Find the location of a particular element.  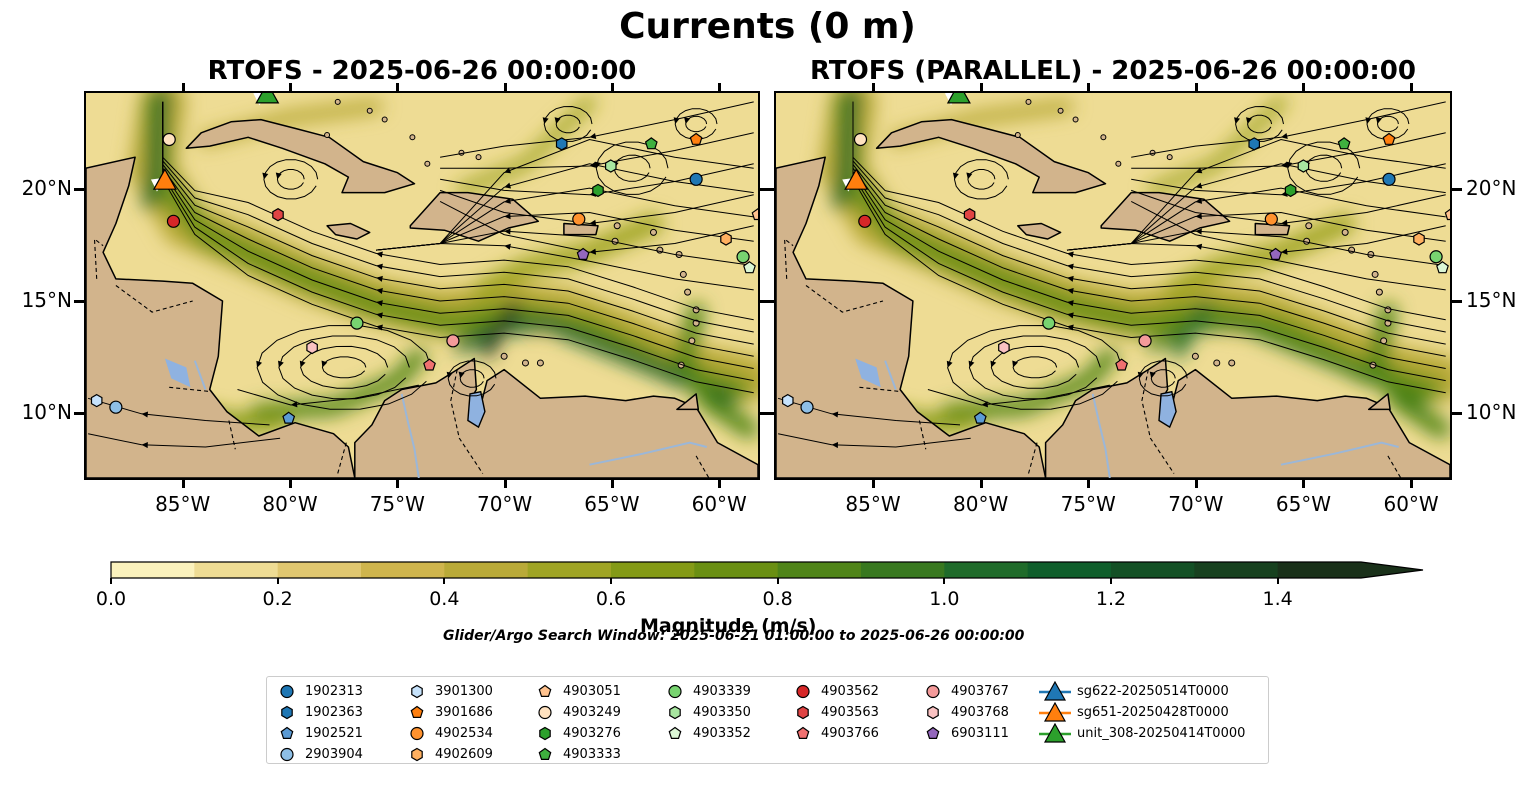

legend-label: sg622-20250514T0000 is located at coordinates (1153, 691).